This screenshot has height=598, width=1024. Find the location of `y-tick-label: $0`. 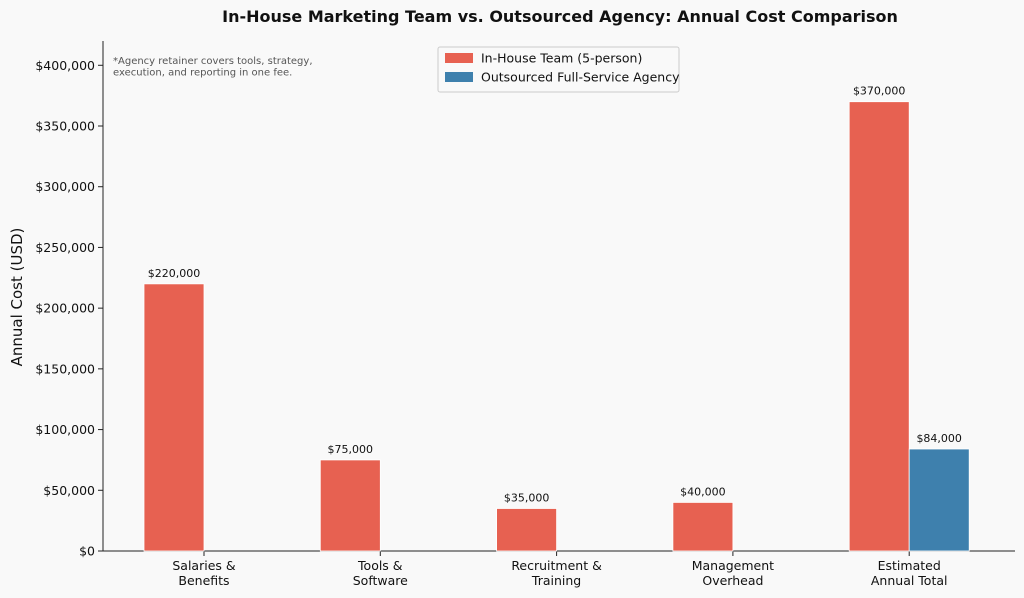

y-tick-label: $0 is located at coordinates (87, 551).